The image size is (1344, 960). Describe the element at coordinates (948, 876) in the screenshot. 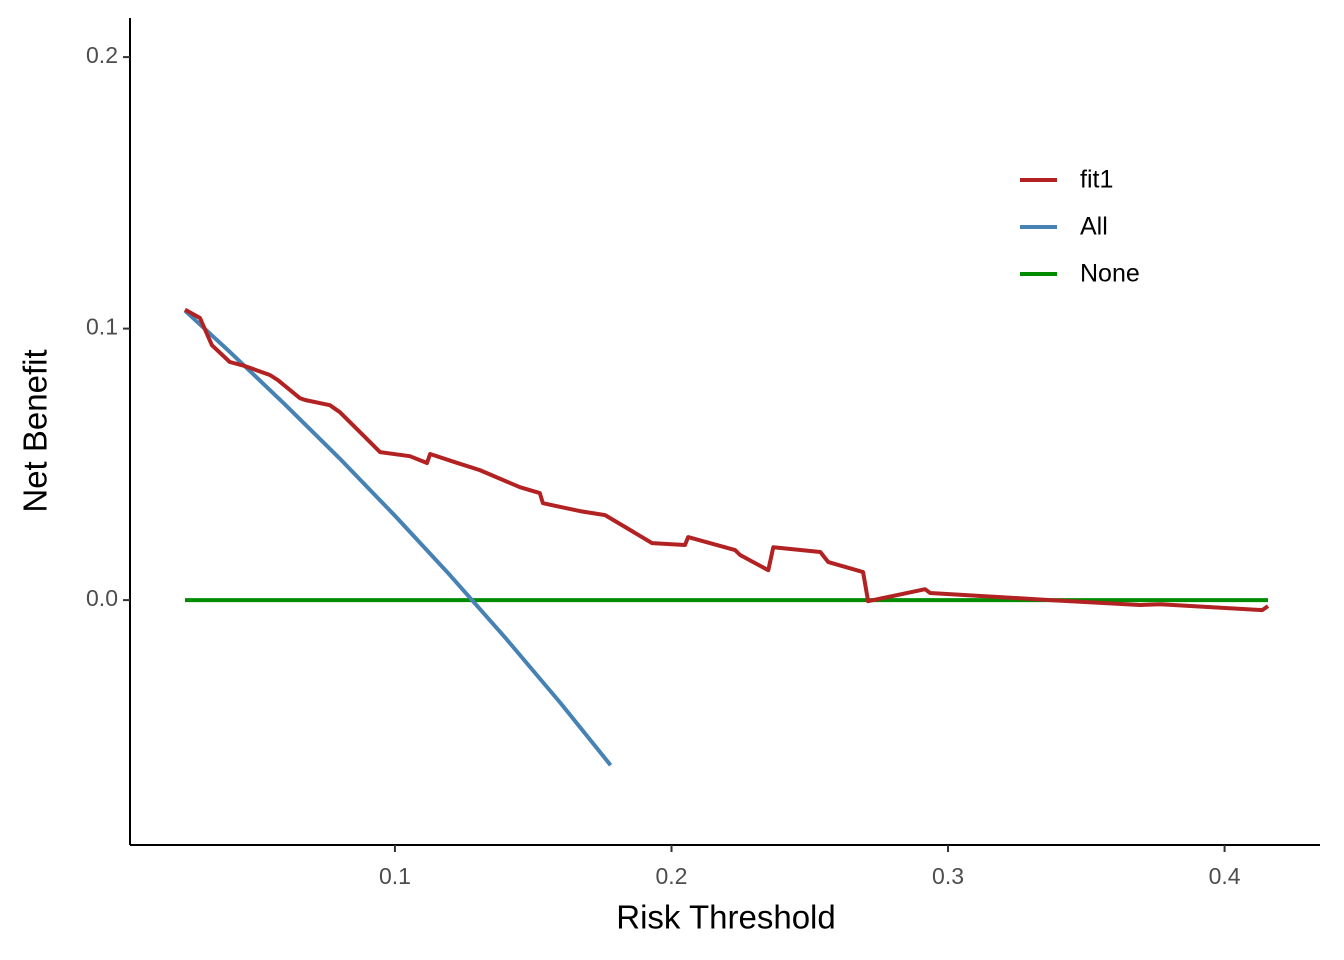

I see `x-tick-label: 0.3` at that location.